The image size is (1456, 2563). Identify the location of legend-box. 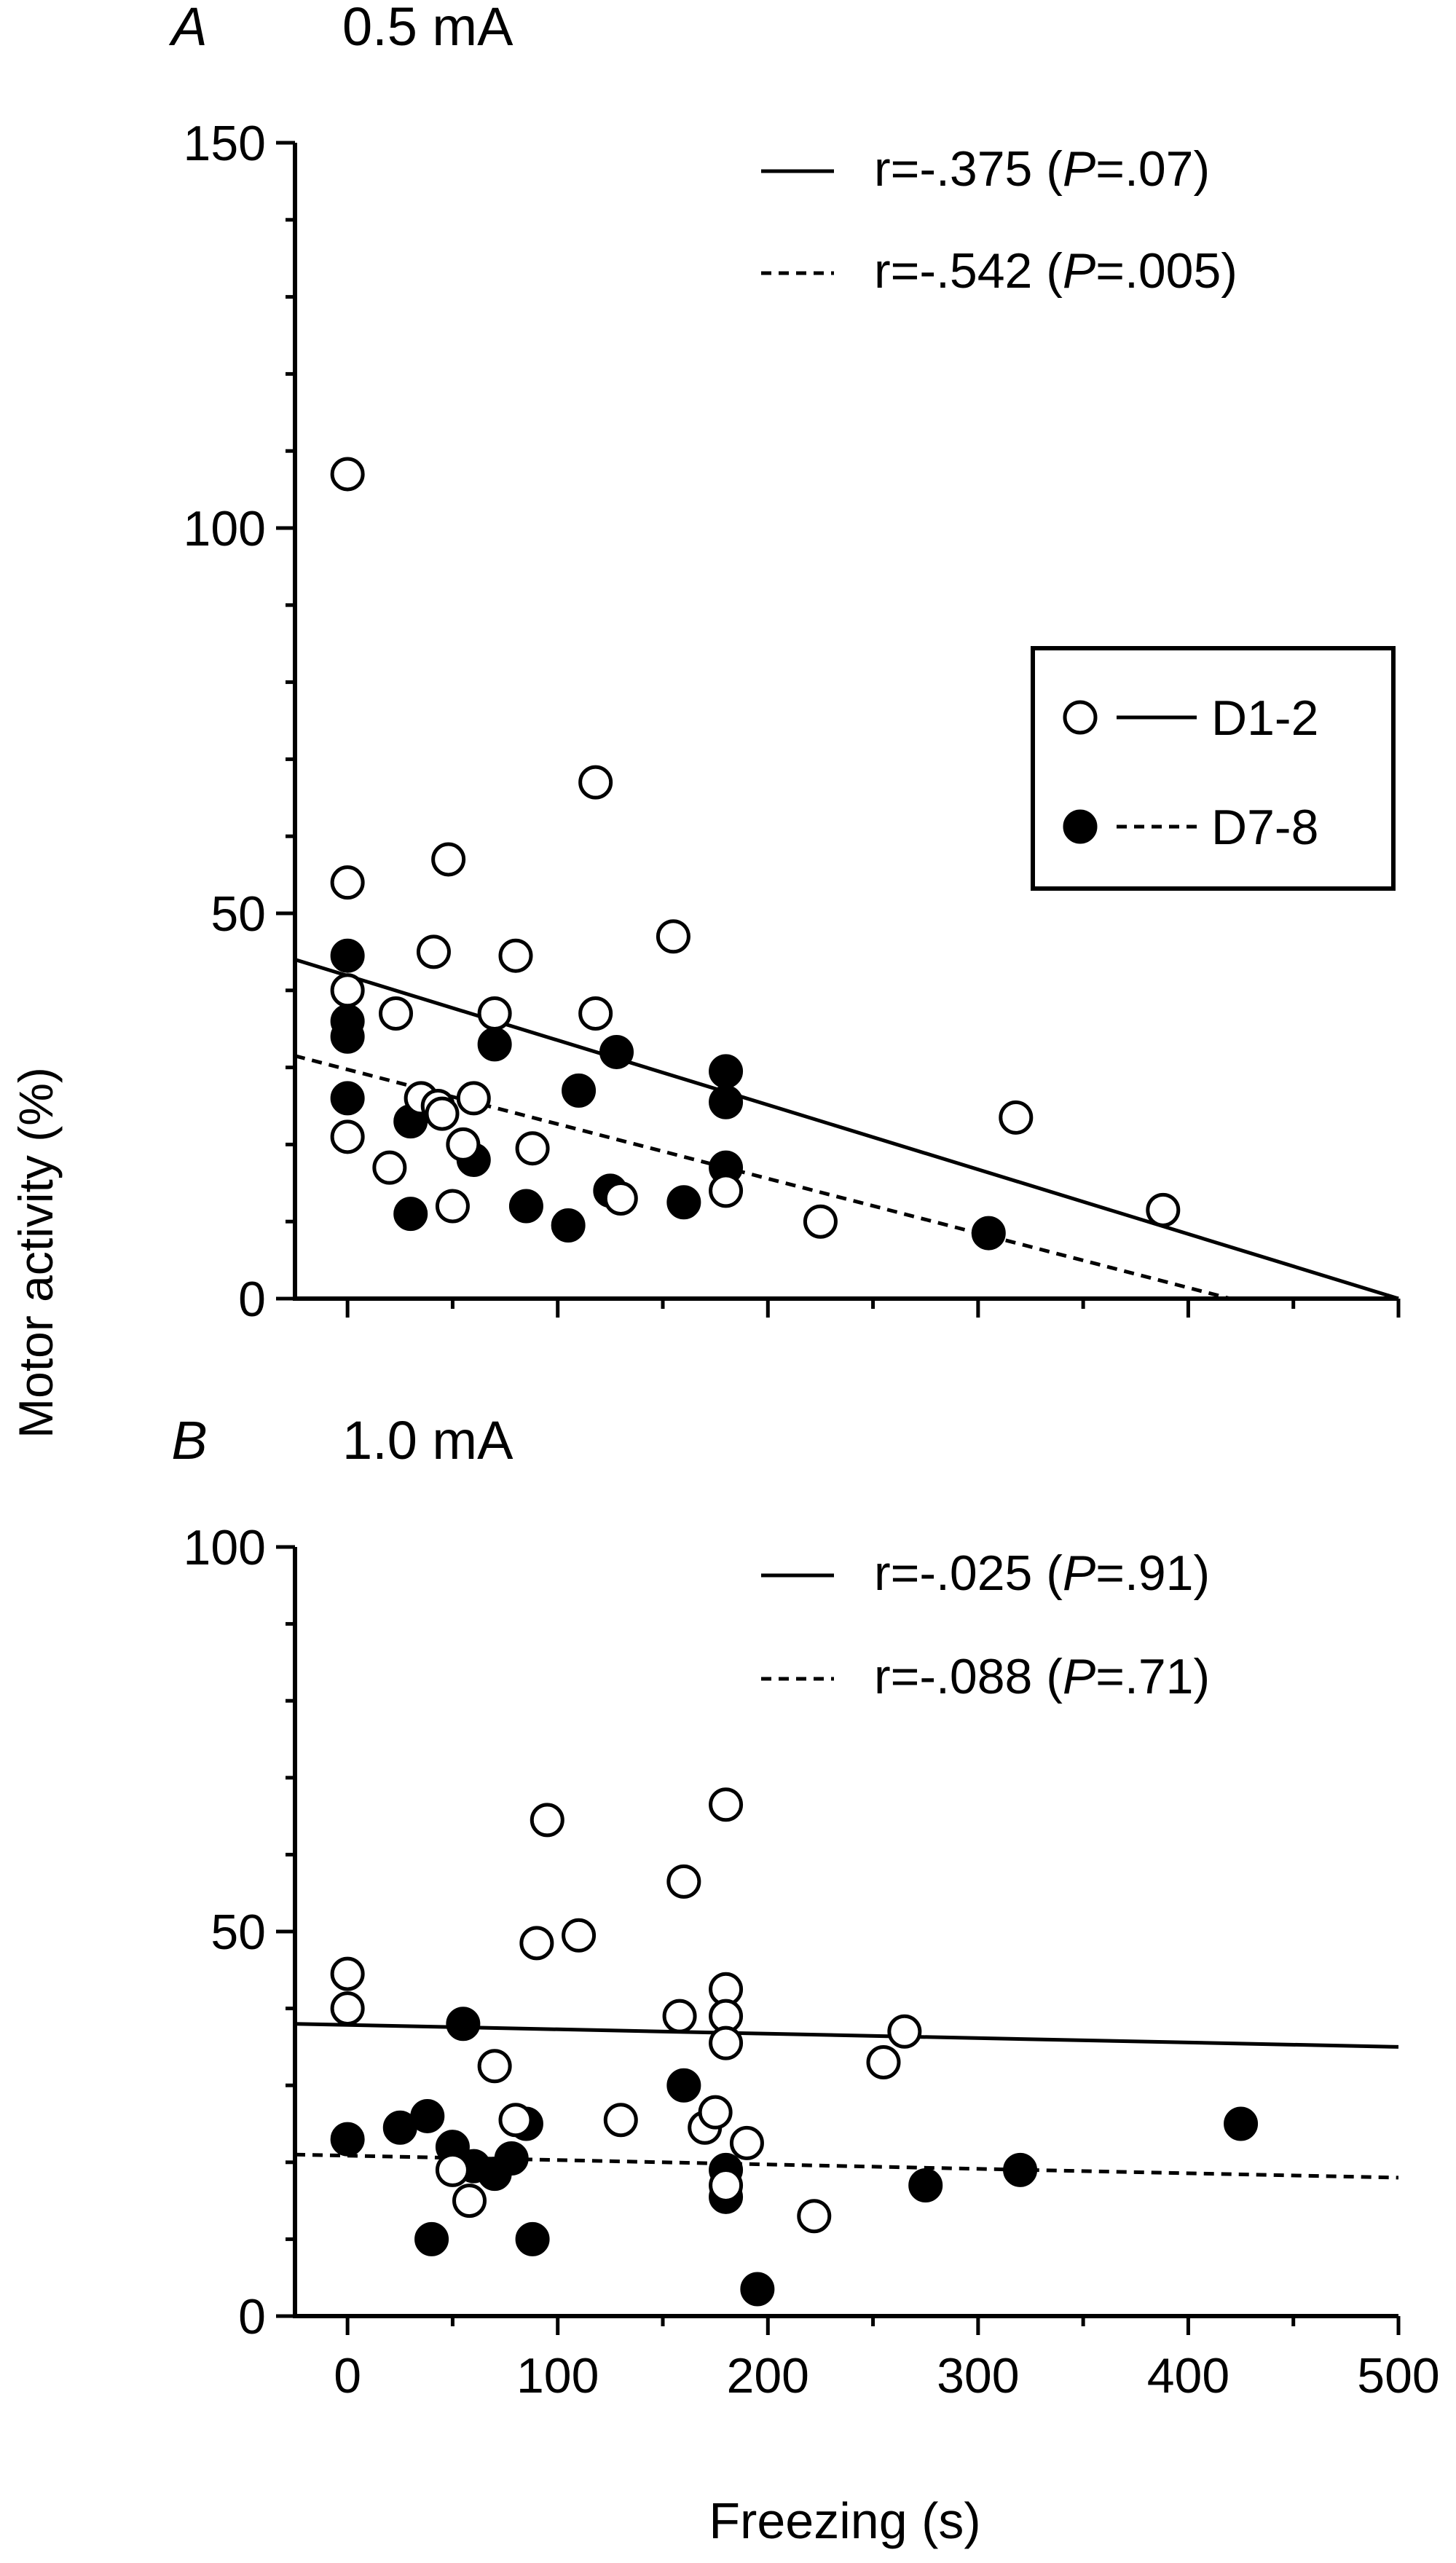
(1213, 768).